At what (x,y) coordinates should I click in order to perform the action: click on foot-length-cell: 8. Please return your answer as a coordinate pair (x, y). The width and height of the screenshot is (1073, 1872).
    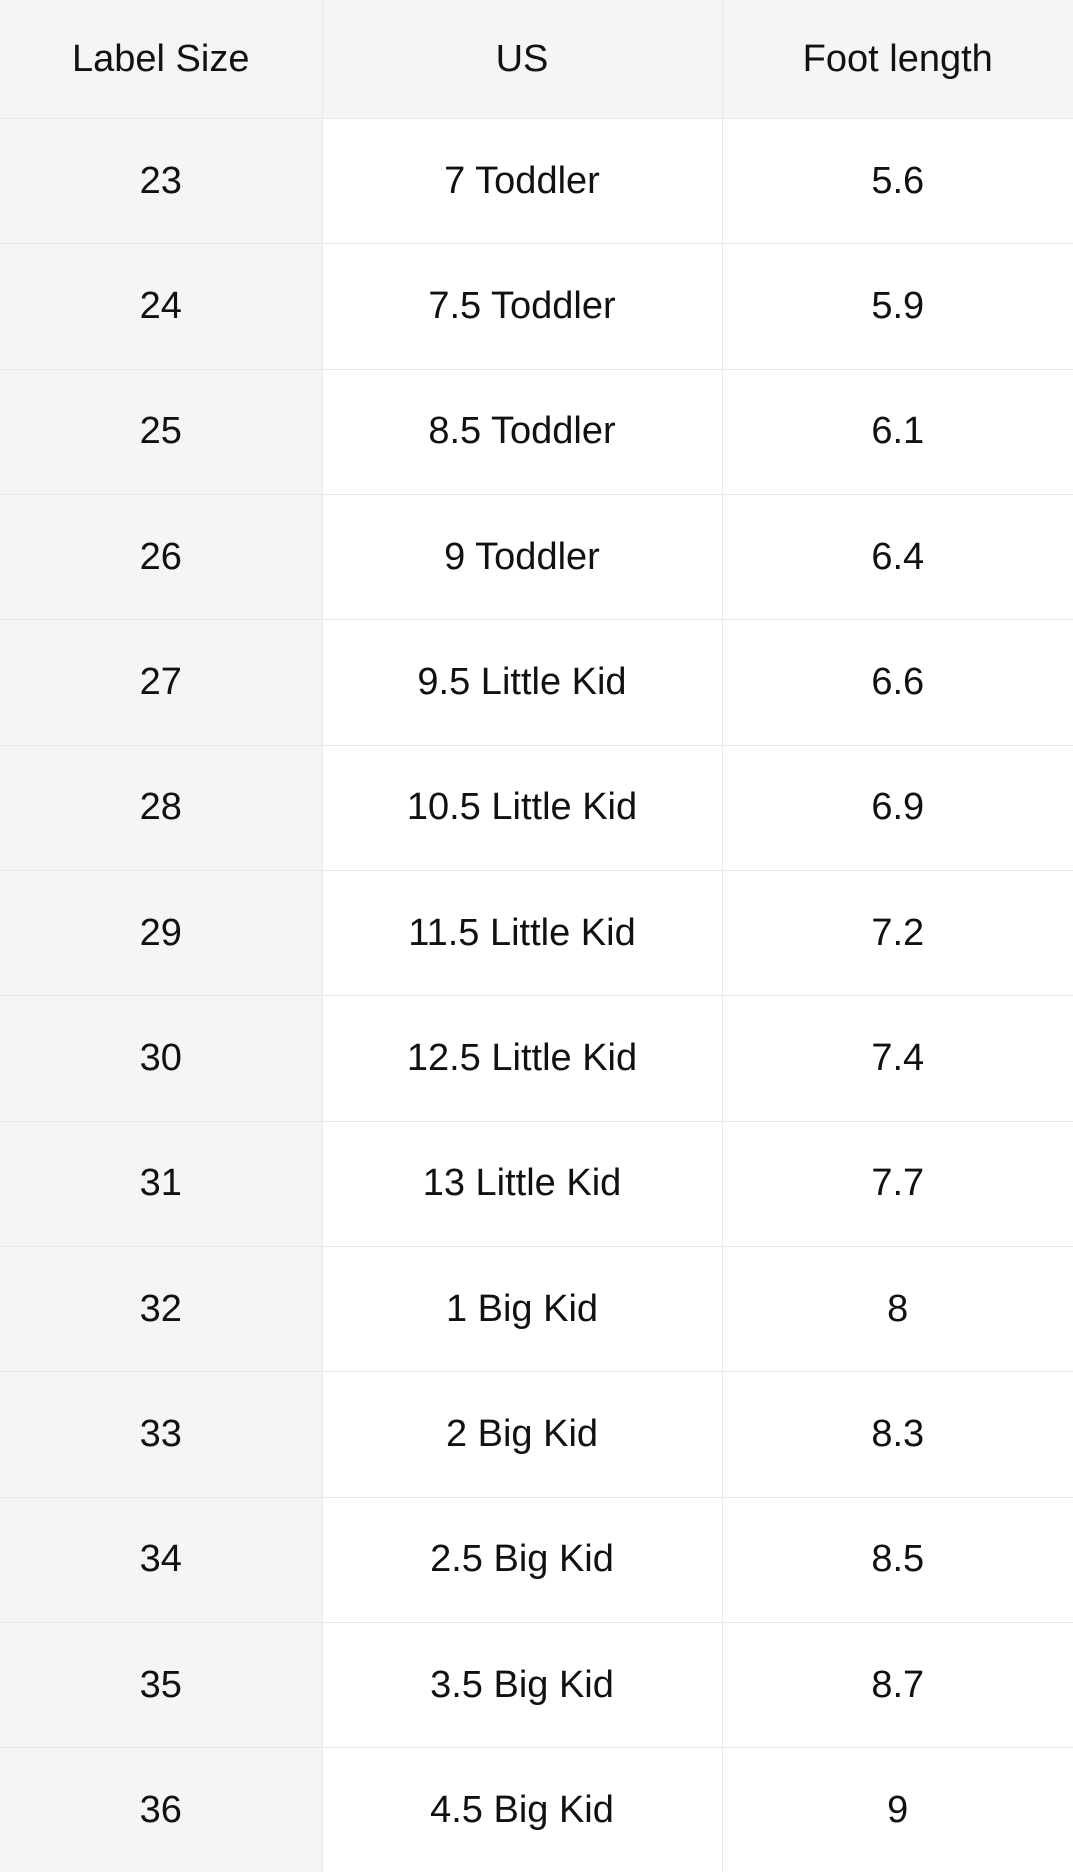
    Looking at the image, I should click on (897, 1309).